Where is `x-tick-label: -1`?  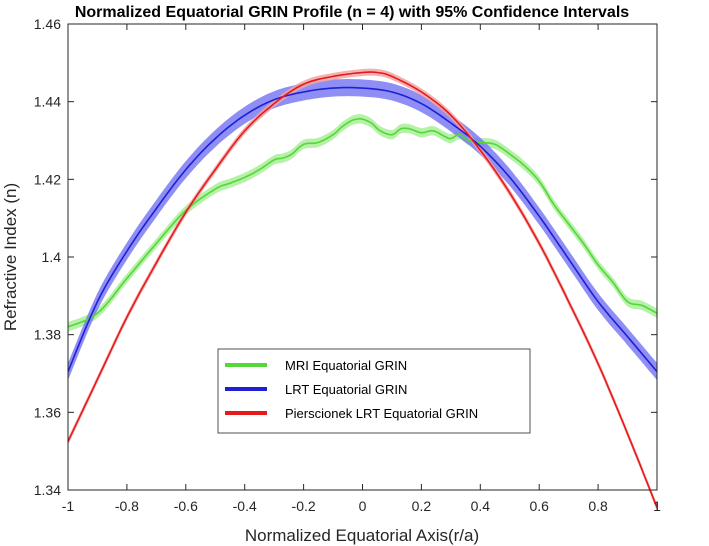 x-tick-label: -1 is located at coordinates (68, 506).